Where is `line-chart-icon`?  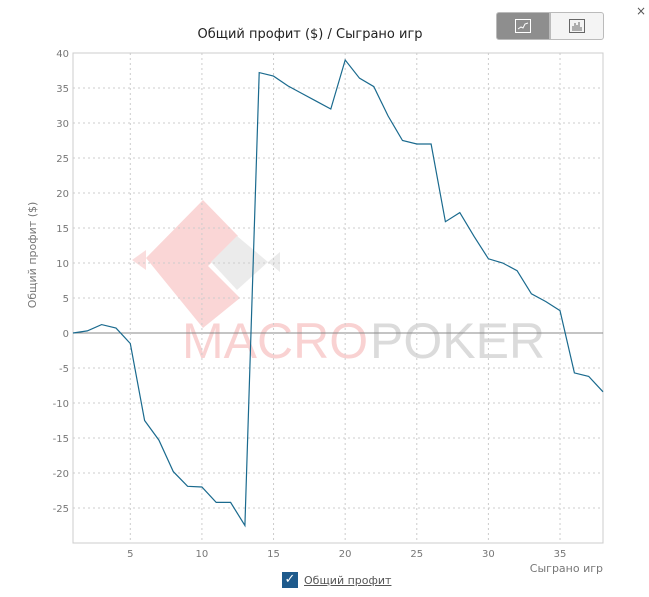 line-chart-icon is located at coordinates (523, 26).